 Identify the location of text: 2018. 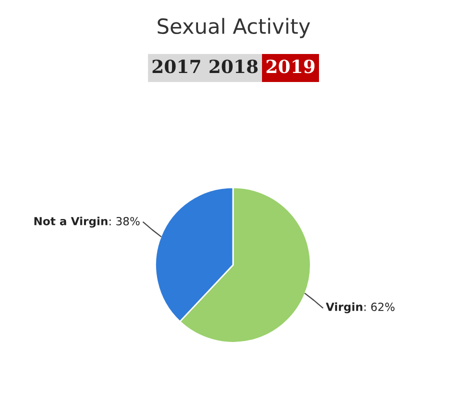
(234, 67).